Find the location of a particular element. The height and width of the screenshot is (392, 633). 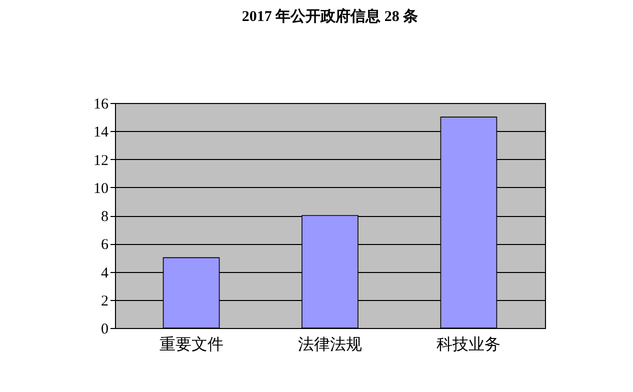

y-tick-label: 10 is located at coordinates (101, 188).